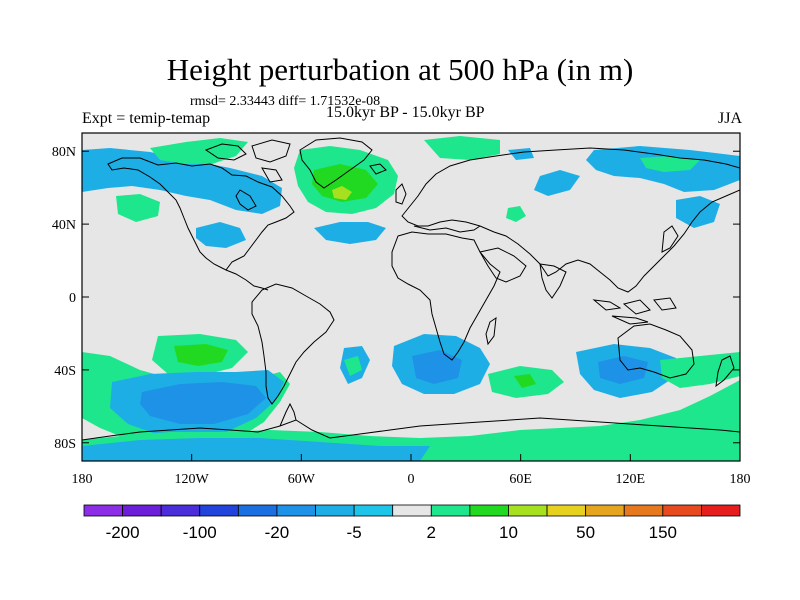 The height and width of the screenshot is (600, 800). I want to click on lon-tick-label: 120E, so click(631, 479).